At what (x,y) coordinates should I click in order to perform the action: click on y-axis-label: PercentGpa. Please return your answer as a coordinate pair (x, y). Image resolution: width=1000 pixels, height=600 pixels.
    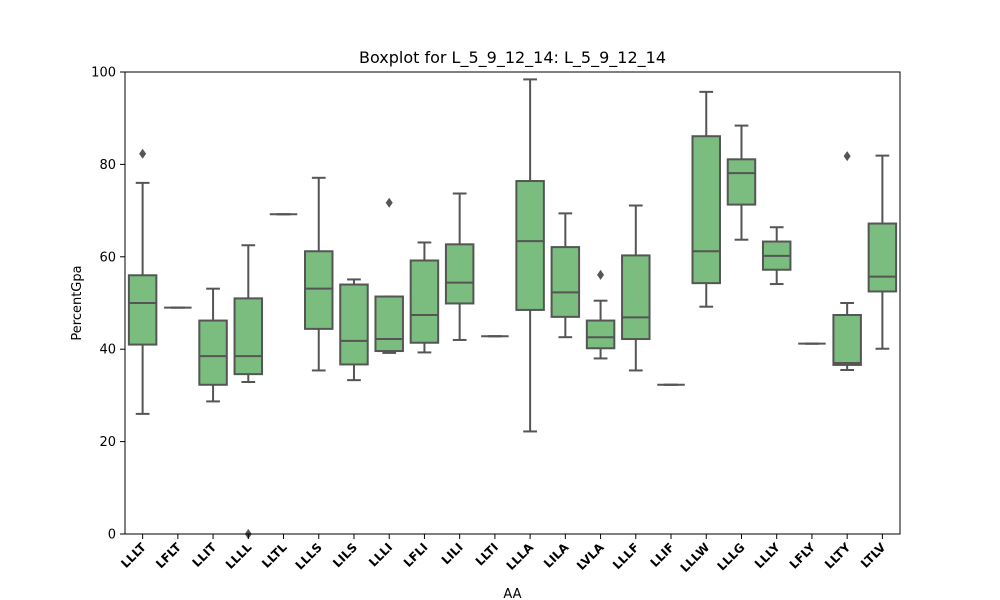
    Looking at the image, I should click on (77, 302).